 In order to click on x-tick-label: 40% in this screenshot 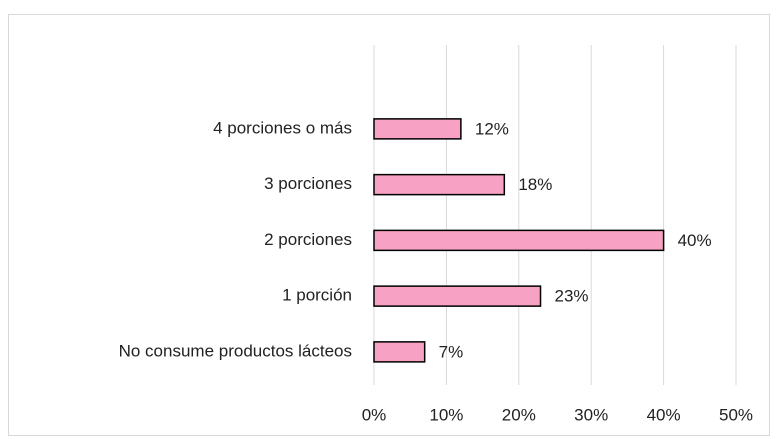, I will do `click(664, 414)`.